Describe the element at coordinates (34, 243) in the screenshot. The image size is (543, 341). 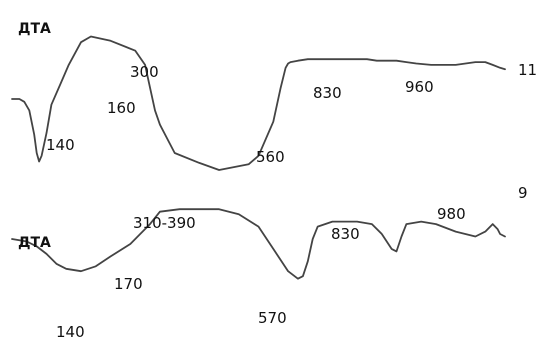
I see `dta-axis-label-9: ДТА` at that location.